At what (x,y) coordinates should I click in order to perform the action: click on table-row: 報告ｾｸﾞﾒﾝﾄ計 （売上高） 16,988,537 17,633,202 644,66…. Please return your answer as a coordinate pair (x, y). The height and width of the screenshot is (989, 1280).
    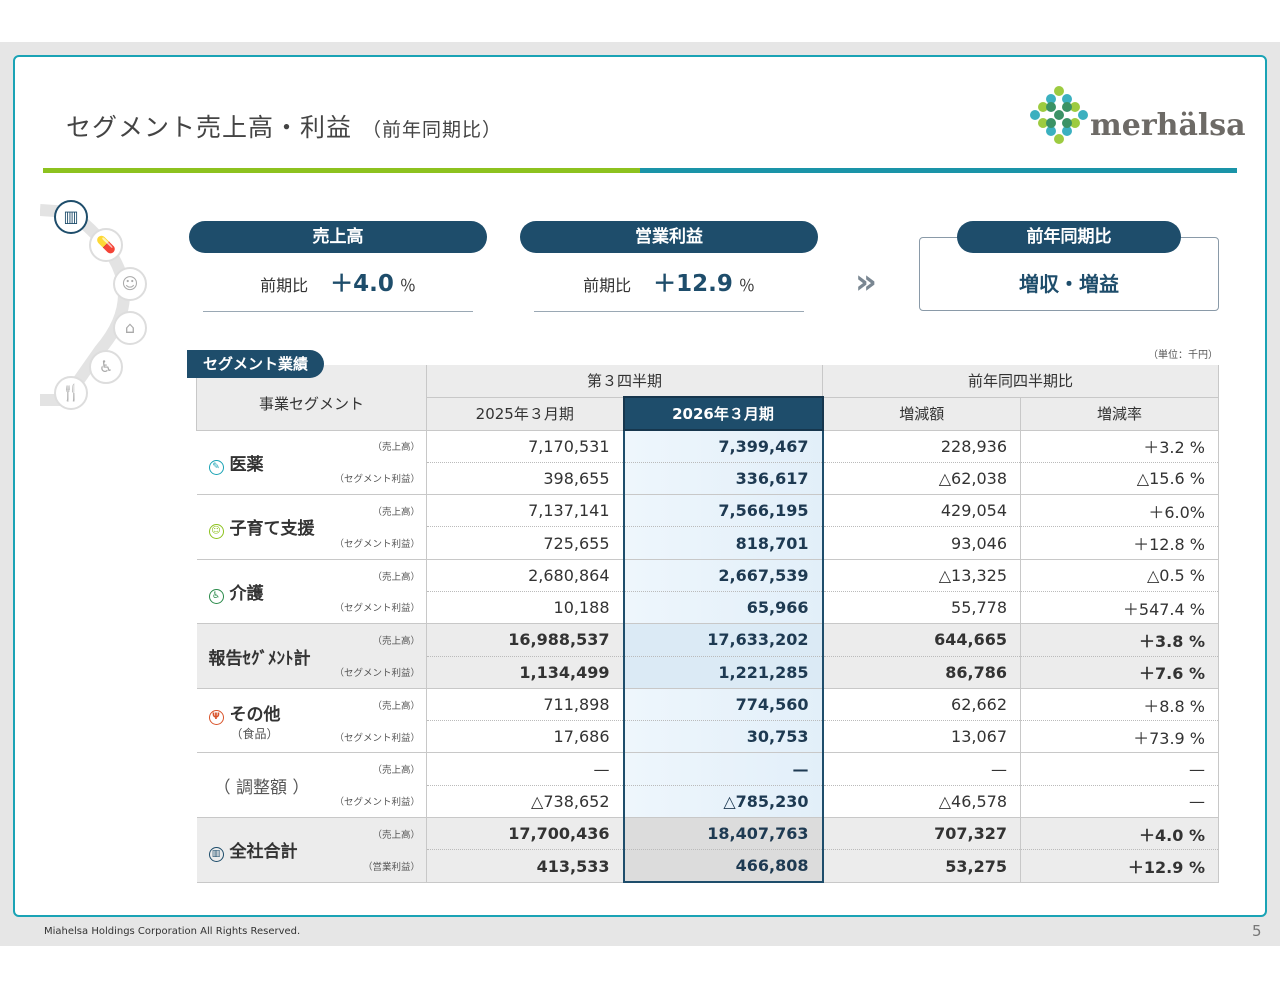
    Looking at the image, I should click on (707, 656).